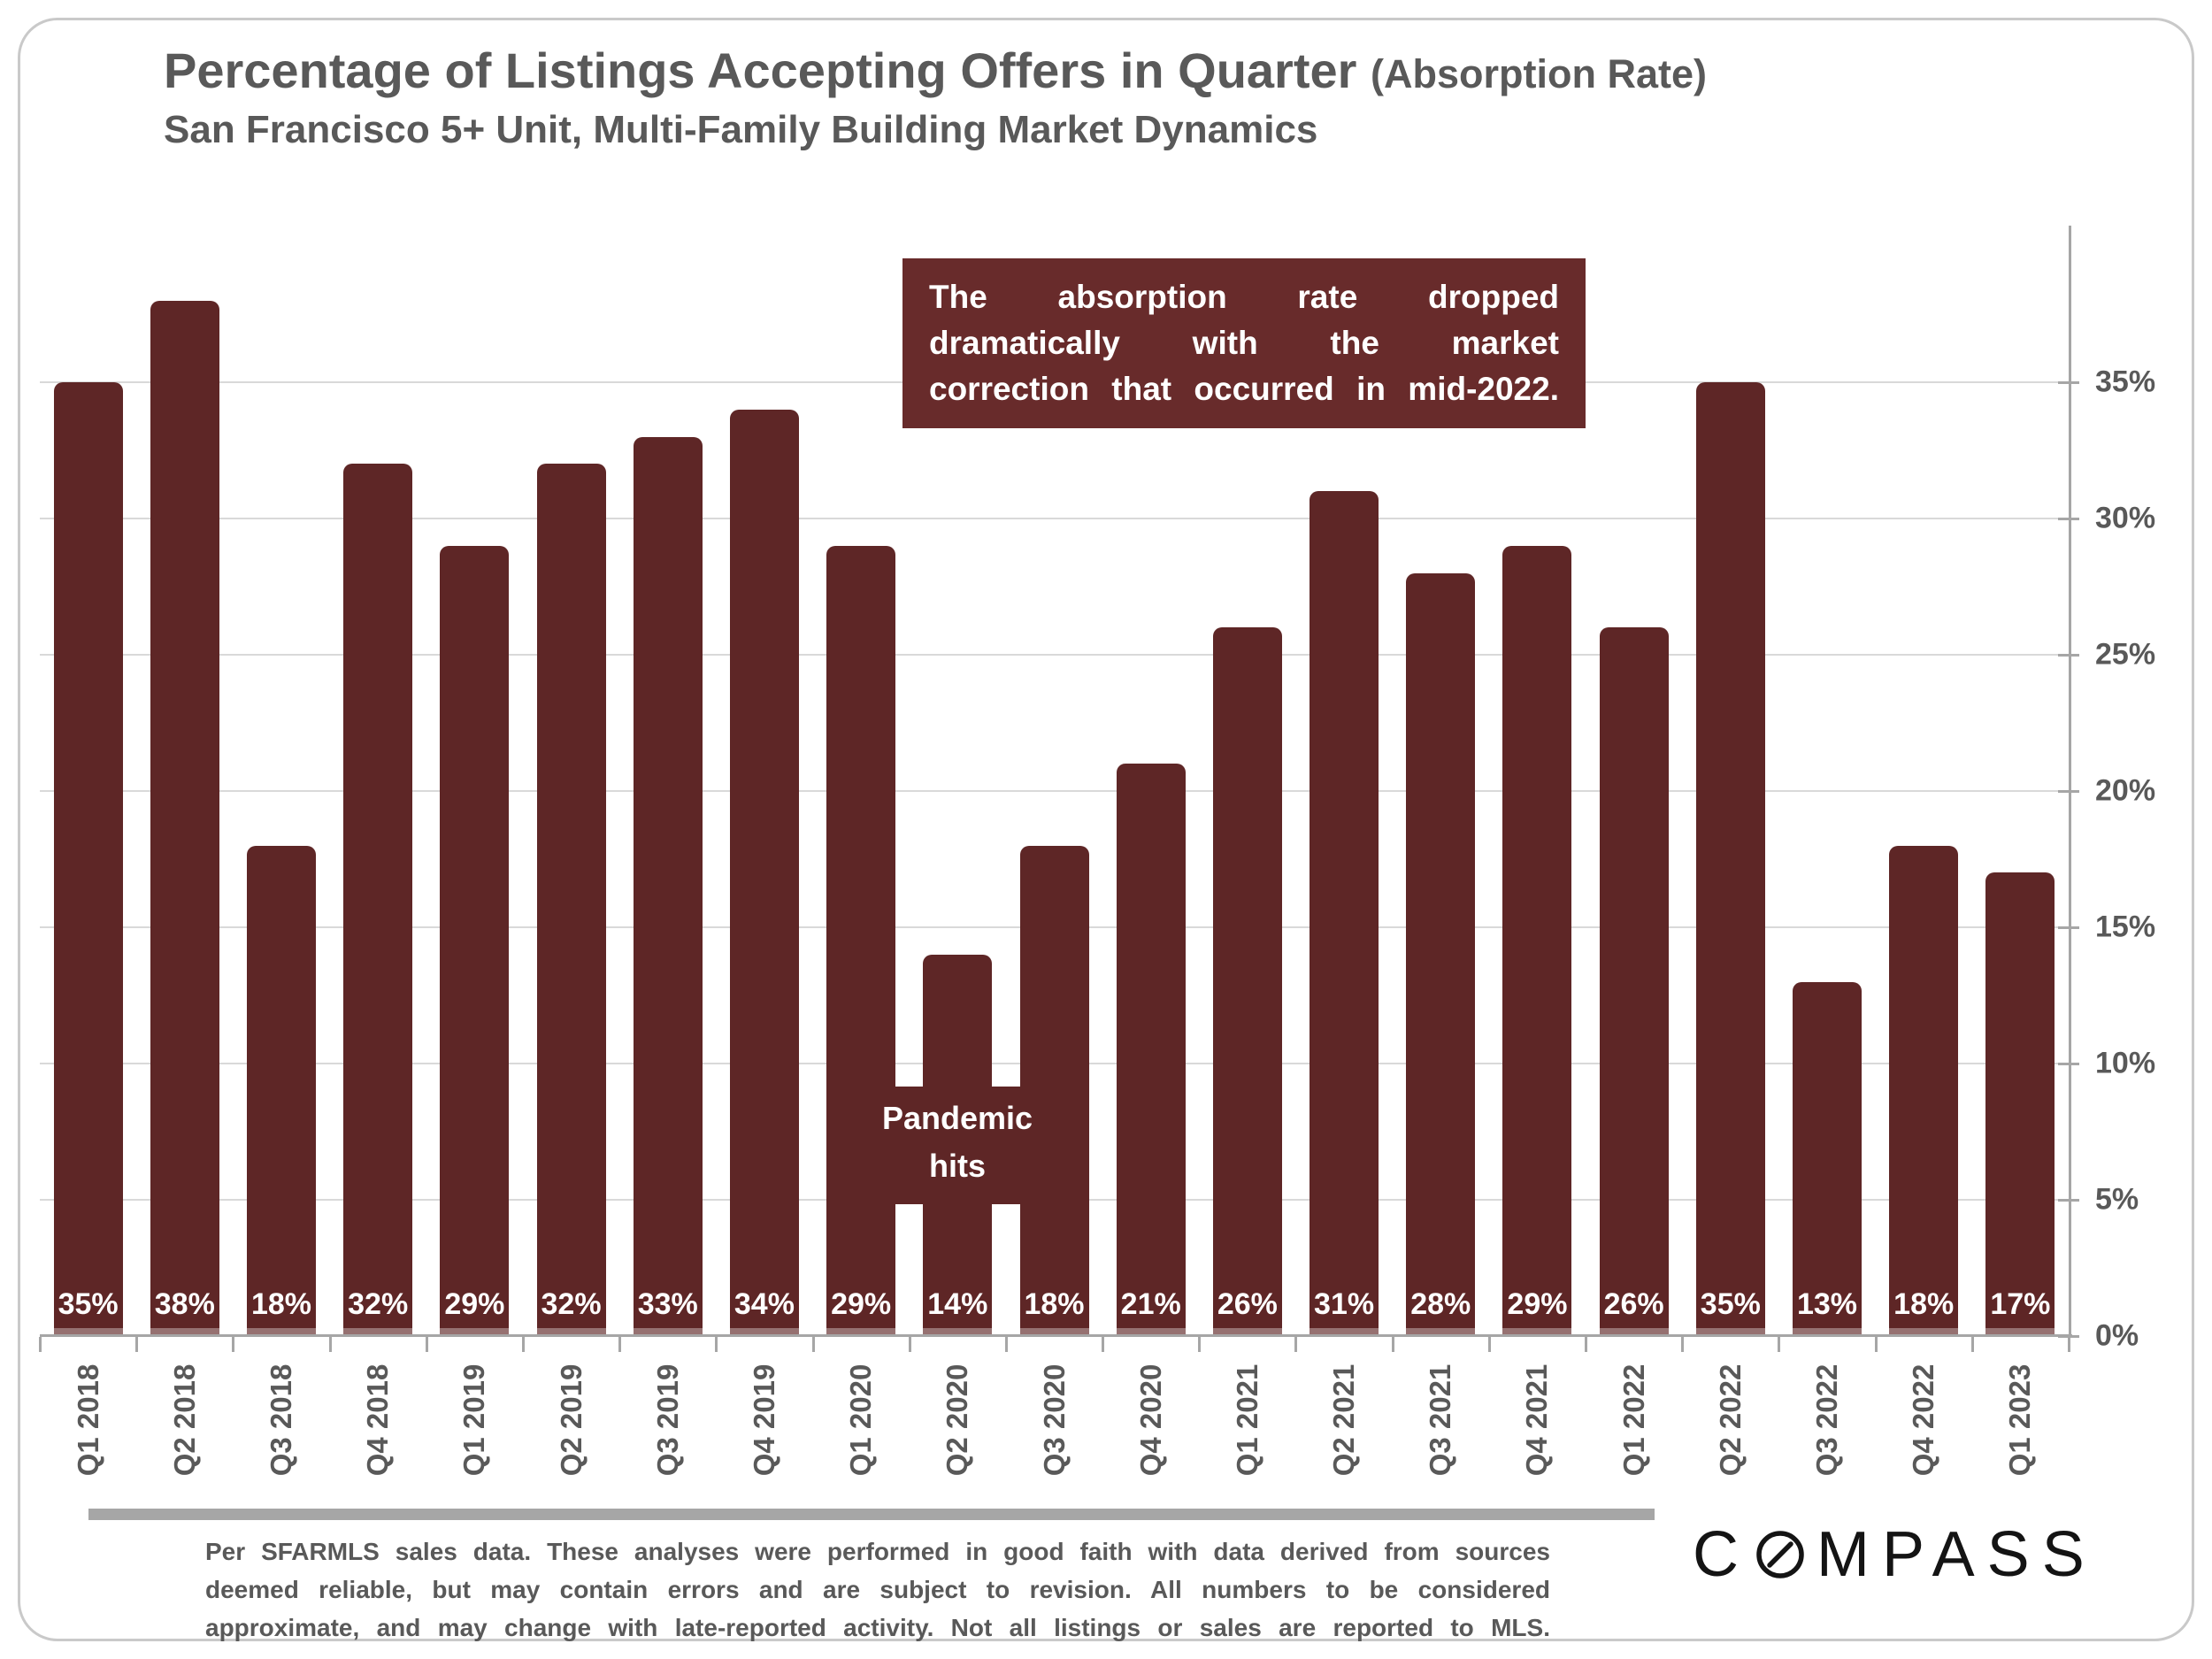 The height and width of the screenshot is (1659, 2212). What do you see at coordinates (764, 1304) in the screenshot?
I see `bar-value-label: 34%` at bounding box center [764, 1304].